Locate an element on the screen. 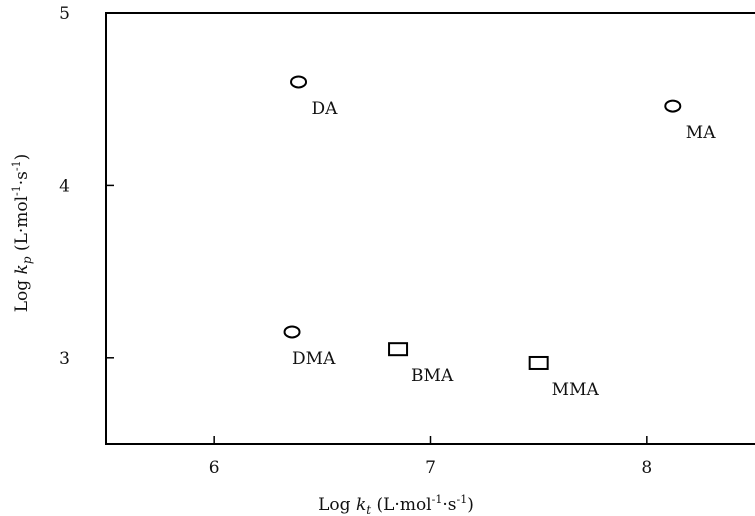  point-label: DMA is located at coordinates (314, 359).